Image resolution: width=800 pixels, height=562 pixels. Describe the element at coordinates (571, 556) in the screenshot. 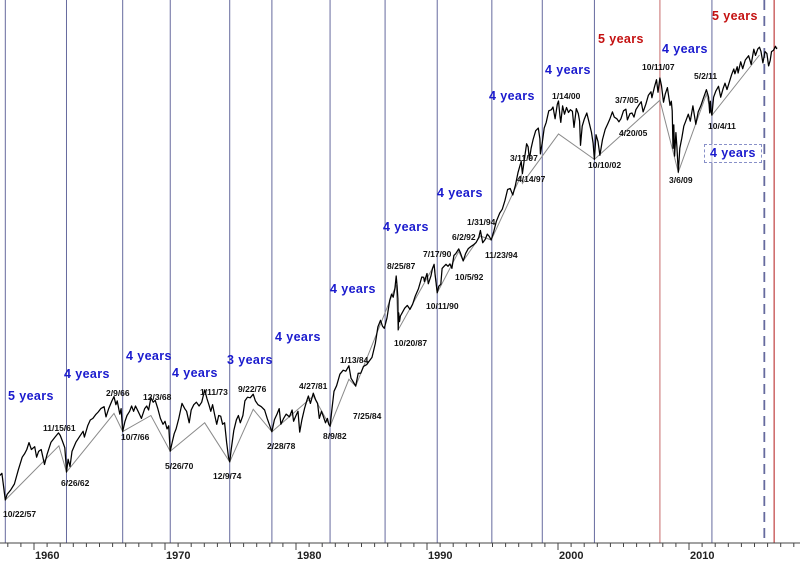

I see `x-axis-year-label: 2000` at that location.